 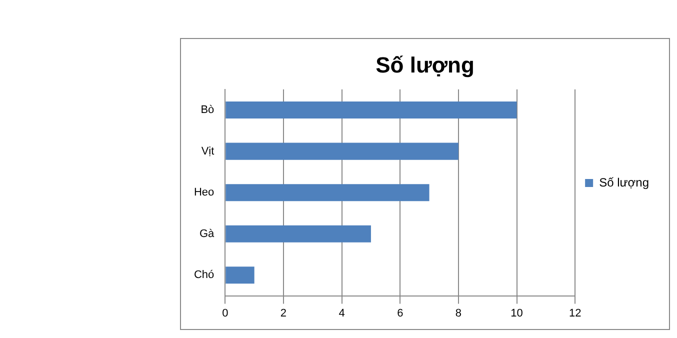 I want to click on y-tick-label: Bò, so click(x=207, y=110).